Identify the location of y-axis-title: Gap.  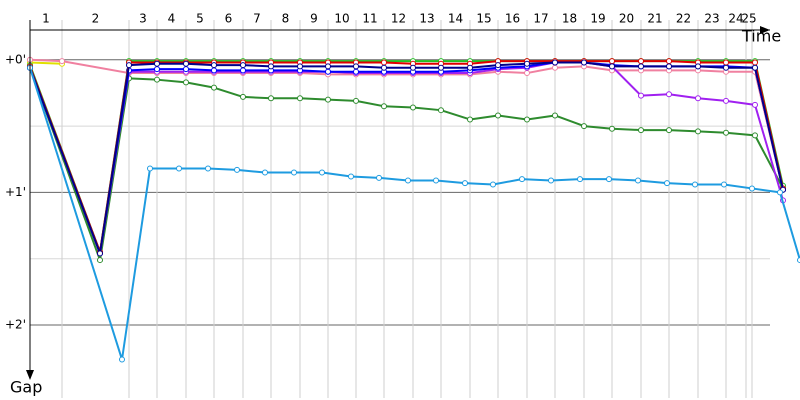
(26, 387).